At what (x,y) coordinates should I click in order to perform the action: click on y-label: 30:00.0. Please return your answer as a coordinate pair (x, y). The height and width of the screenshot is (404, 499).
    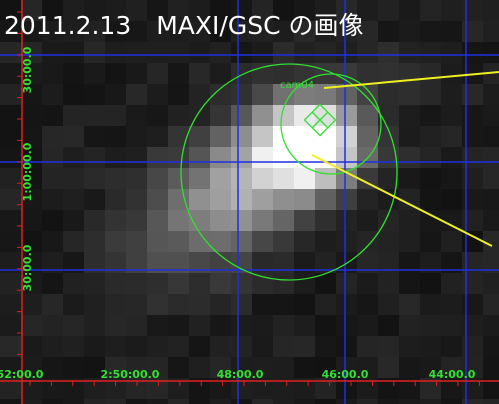
    Looking at the image, I should click on (27, 69).